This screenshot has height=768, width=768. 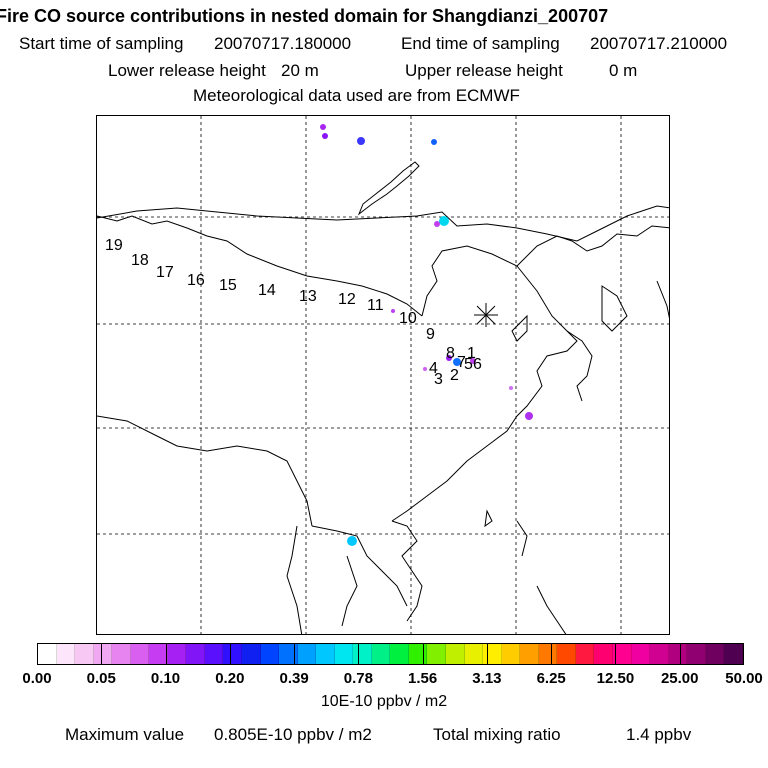 I want to click on colorbar, so click(x=390, y=654).